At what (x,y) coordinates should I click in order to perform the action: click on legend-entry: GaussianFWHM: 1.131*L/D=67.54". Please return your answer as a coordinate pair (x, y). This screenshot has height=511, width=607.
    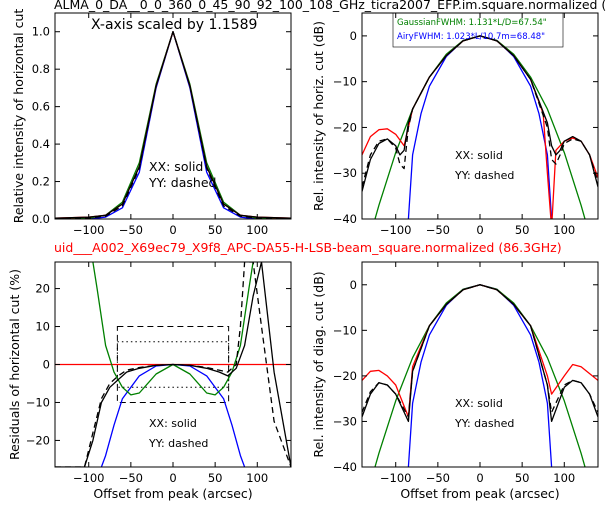
    Looking at the image, I should click on (472, 23).